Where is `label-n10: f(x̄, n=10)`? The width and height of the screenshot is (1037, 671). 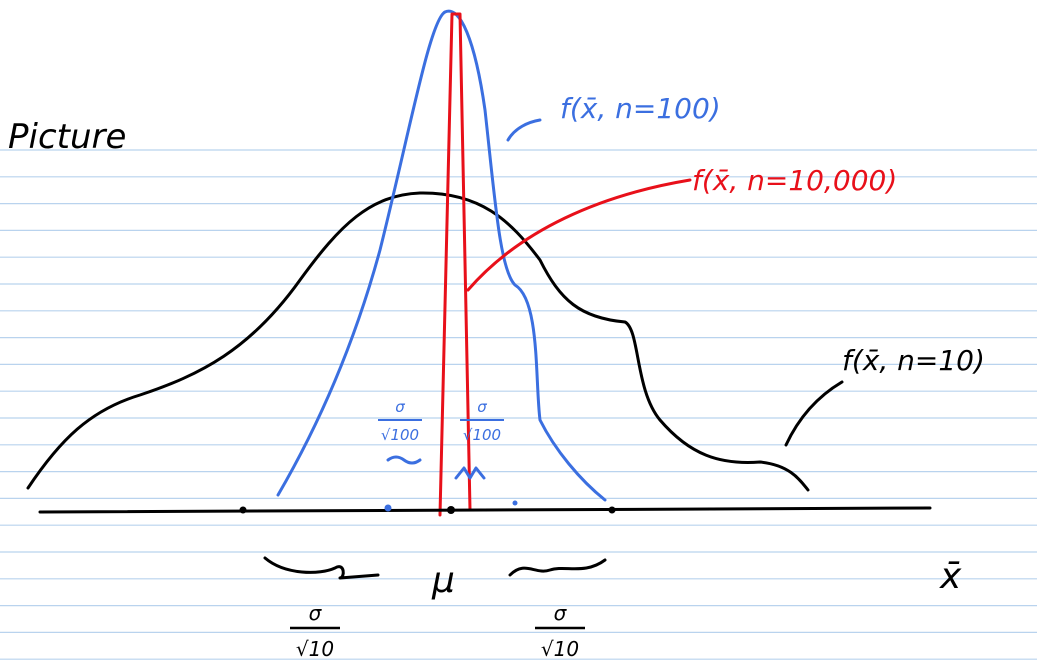
label-n10: f(x̄, n=10) is located at coordinates (913, 360).